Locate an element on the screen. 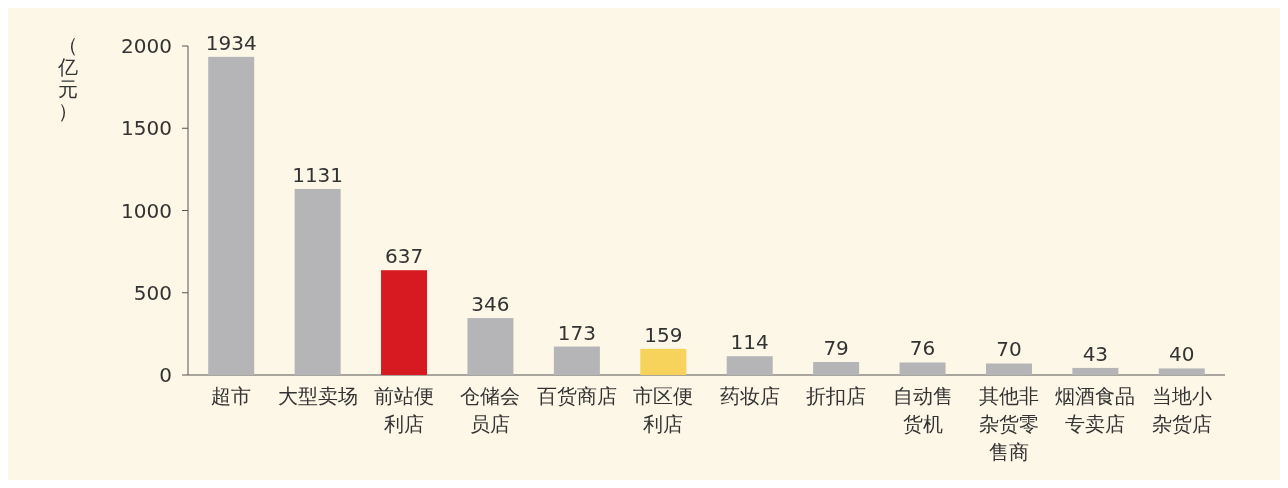 The width and height of the screenshot is (1288, 488). x-tick-label: 大型卖场 is located at coordinates (317, 396).